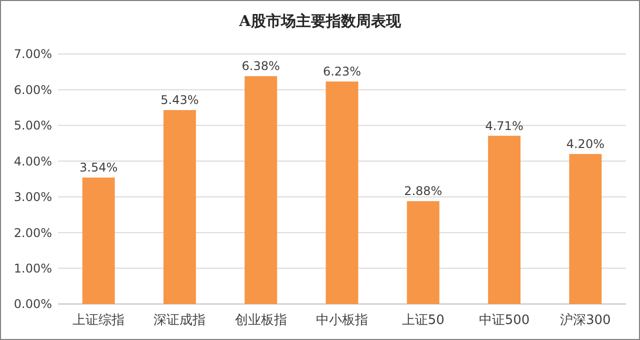 The image size is (640, 340). What do you see at coordinates (423, 320) in the screenshot?
I see `x-tick-label: 上证50` at bounding box center [423, 320].